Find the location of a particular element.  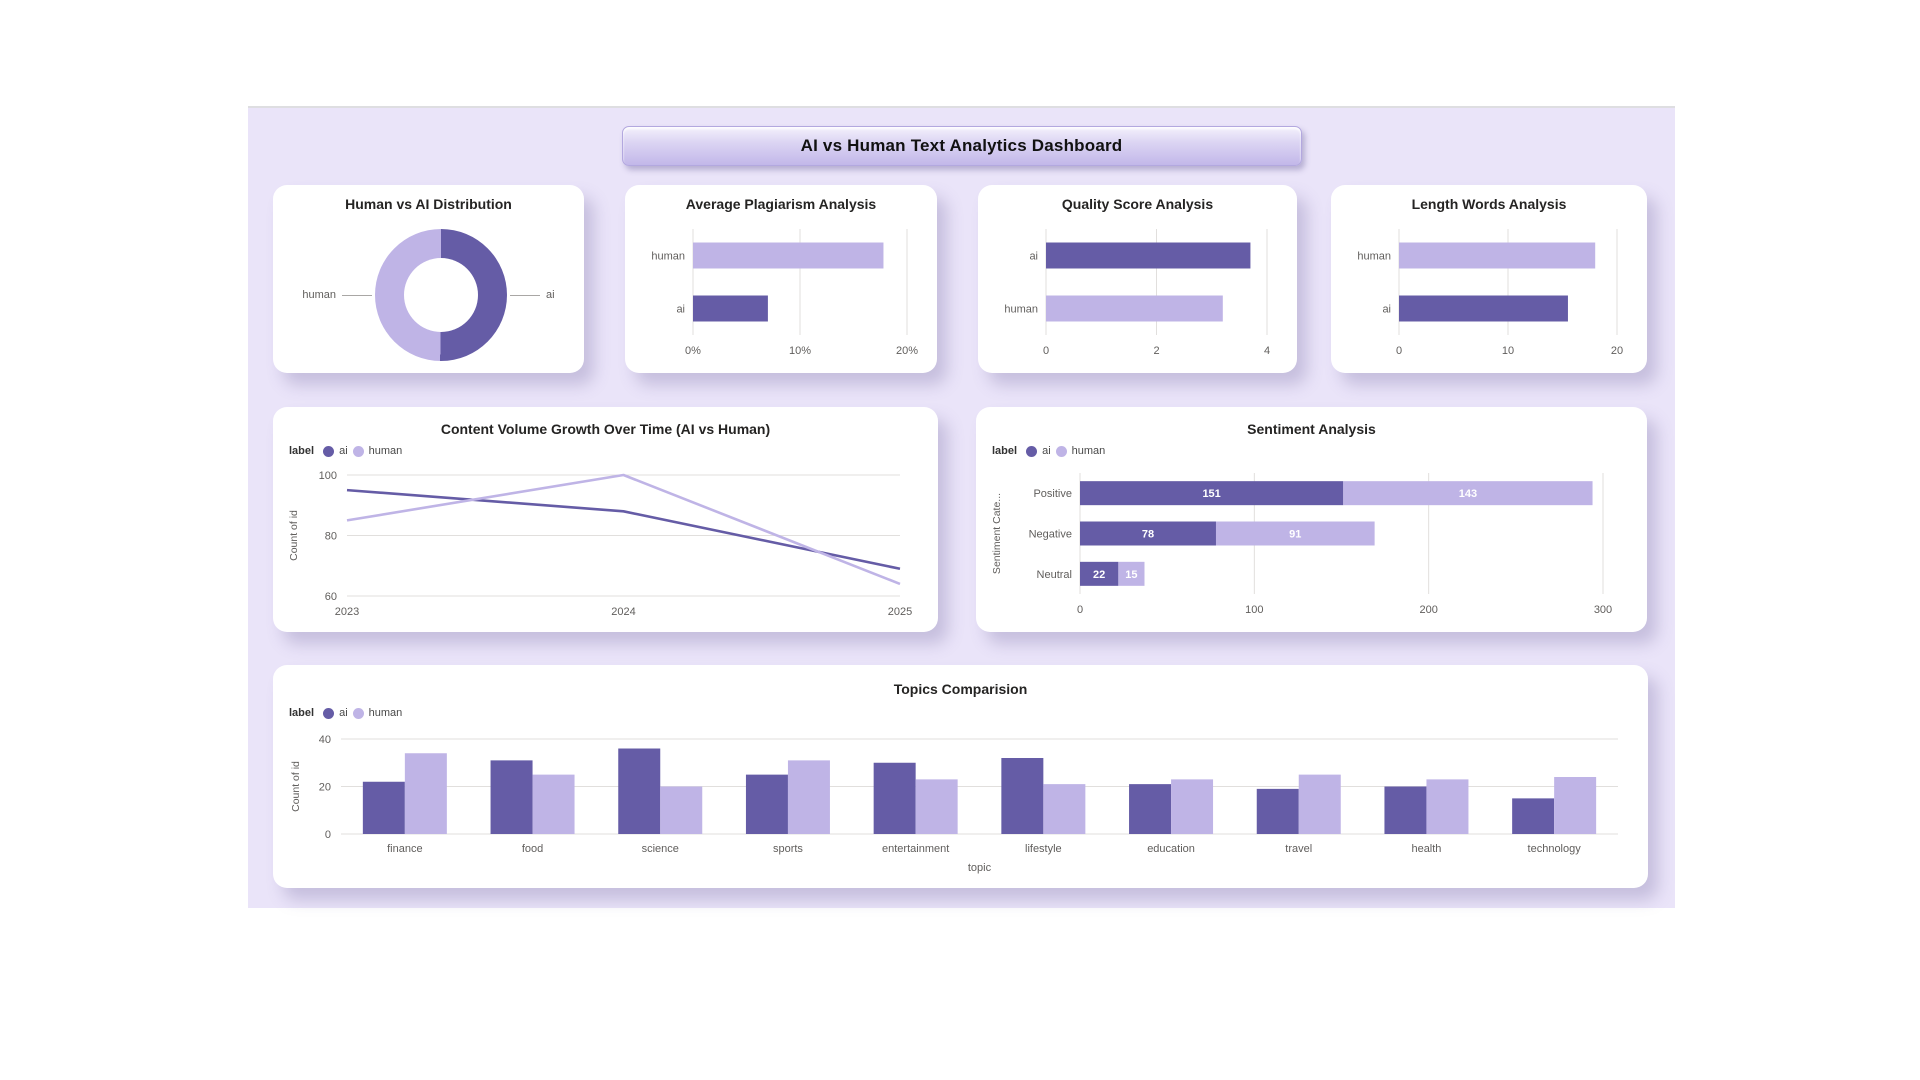

x-category-label: travel is located at coordinates (1298, 849).